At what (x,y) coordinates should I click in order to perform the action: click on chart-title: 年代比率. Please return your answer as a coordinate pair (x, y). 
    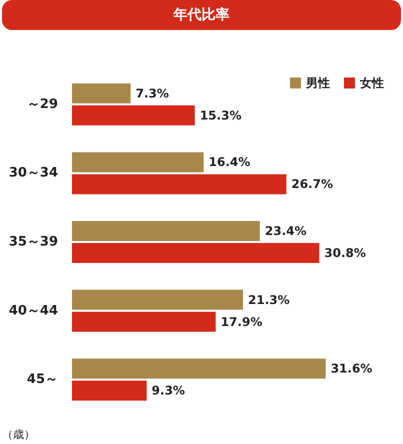
    Looking at the image, I should click on (201, 15).